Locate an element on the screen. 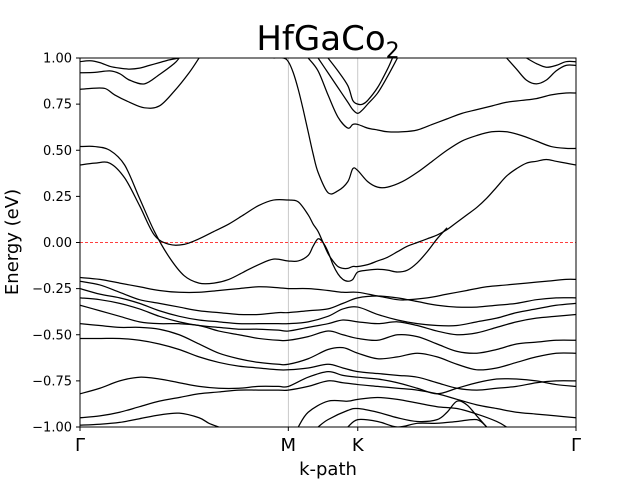 The height and width of the screenshot is (480, 640). y-tick-label-5: −0.25 is located at coordinates (52, 289).